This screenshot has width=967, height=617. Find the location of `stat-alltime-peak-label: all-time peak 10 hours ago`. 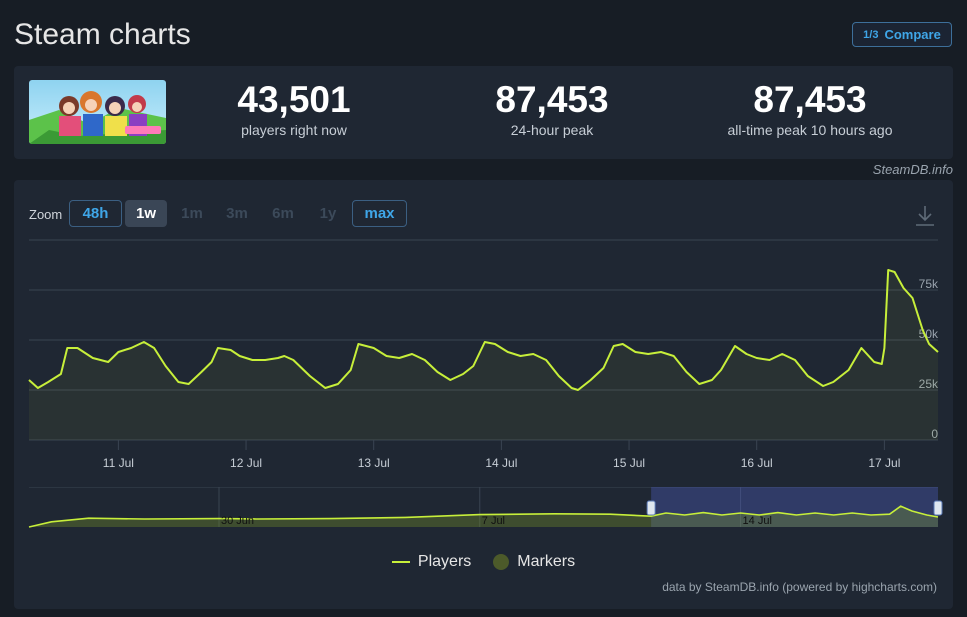

stat-alltime-peak-label: all-time peak 10 hours ago is located at coordinates (810, 130).